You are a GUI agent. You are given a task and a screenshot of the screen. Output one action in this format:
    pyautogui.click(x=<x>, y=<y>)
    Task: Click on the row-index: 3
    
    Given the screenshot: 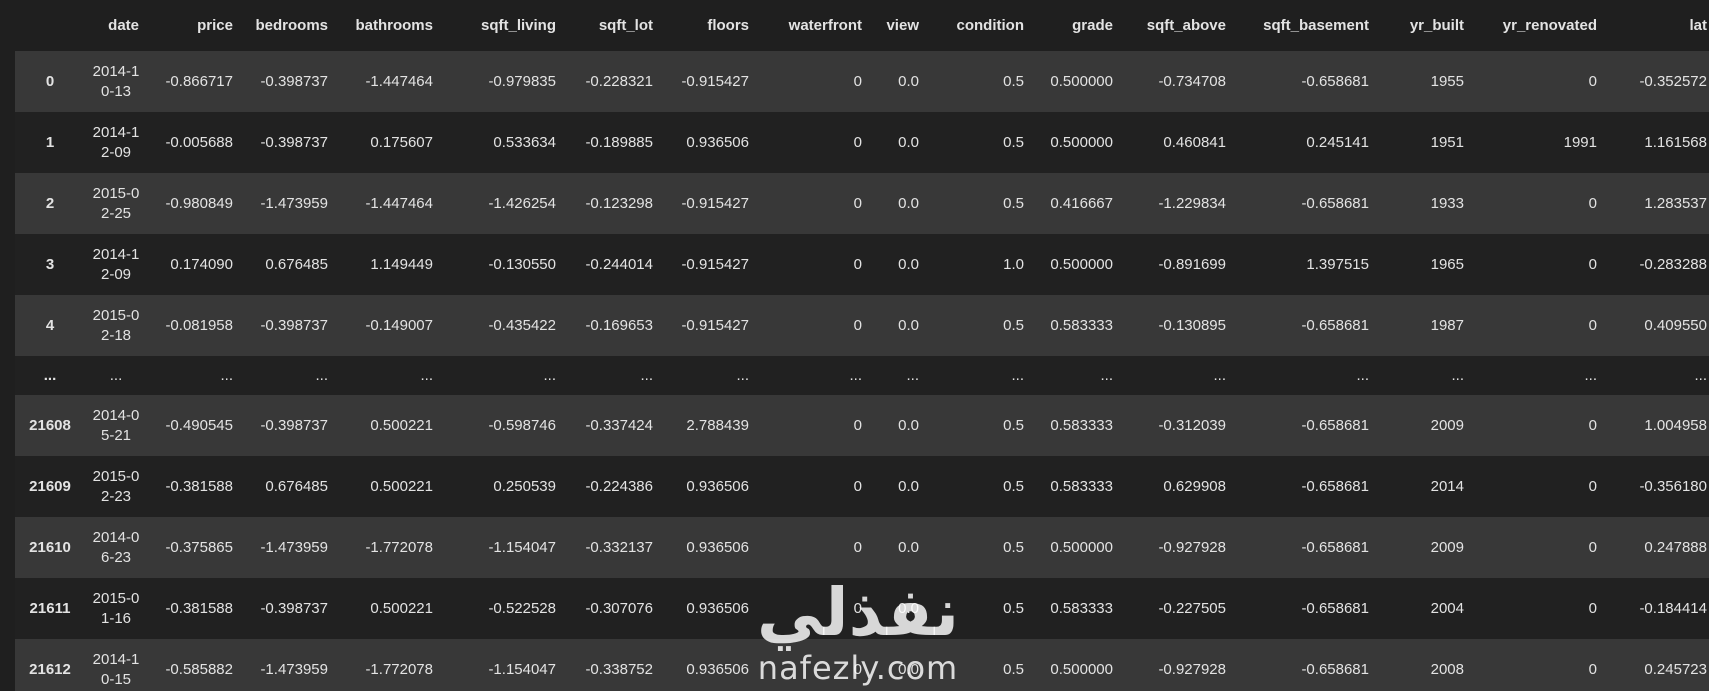 What is the action you would take?
    pyautogui.click(x=50, y=264)
    